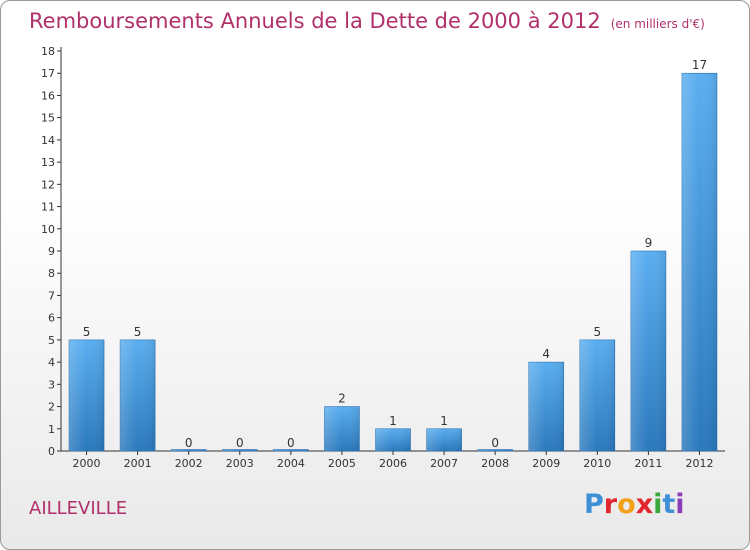 Image resolution: width=750 pixels, height=550 pixels. Describe the element at coordinates (138, 463) in the screenshot. I see `x-tick-label-2001: 2001` at that location.